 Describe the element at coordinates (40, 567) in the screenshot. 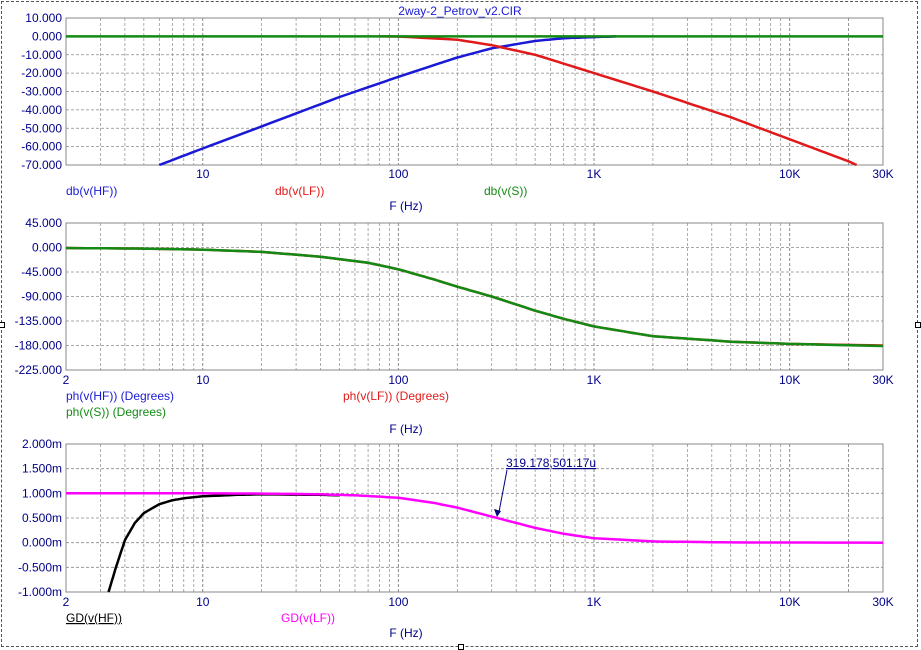

I see `y-tick-label: -0.500m` at that location.